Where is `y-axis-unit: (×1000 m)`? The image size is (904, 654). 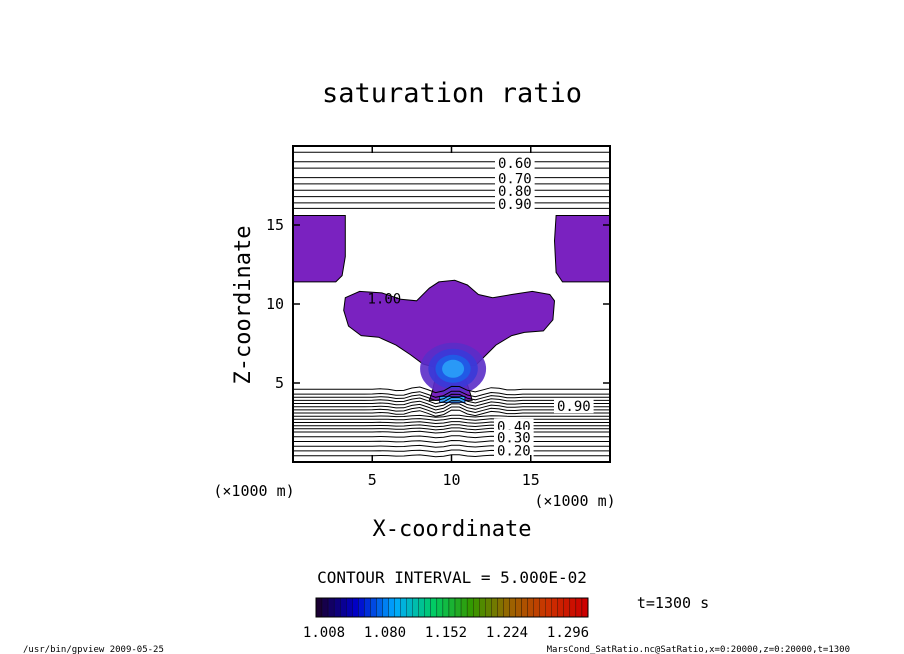
y-axis-unit: (×1000 m) is located at coordinates (253, 491).